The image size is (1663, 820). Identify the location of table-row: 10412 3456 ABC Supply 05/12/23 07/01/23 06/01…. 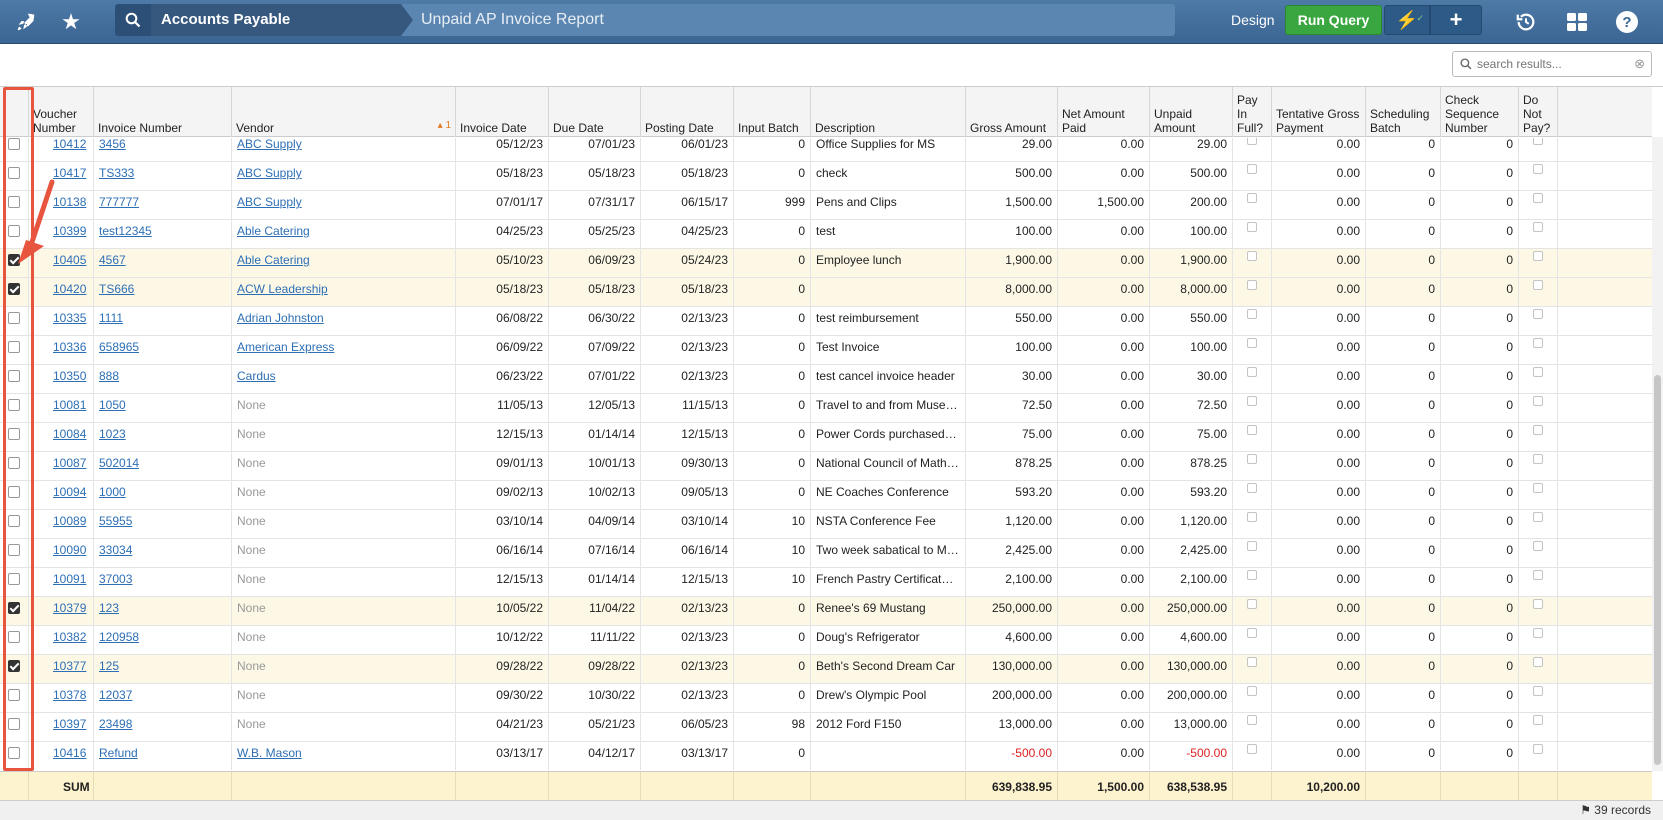
(826, 150).